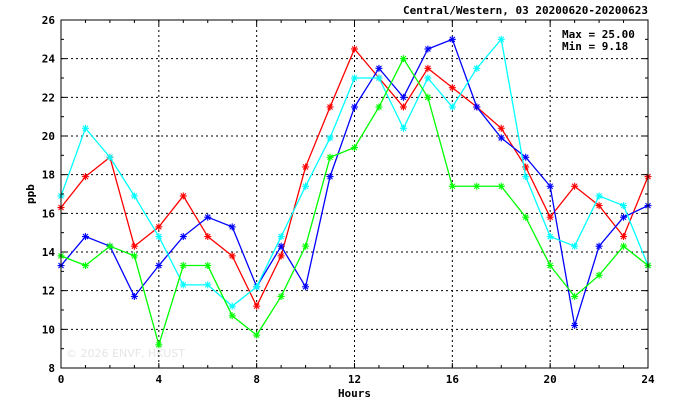 This screenshot has width=674, height=409. What do you see at coordinates (550, 379) in the screenshot?
I see `x-tick-label: 20` at bounding box center [550, 379].